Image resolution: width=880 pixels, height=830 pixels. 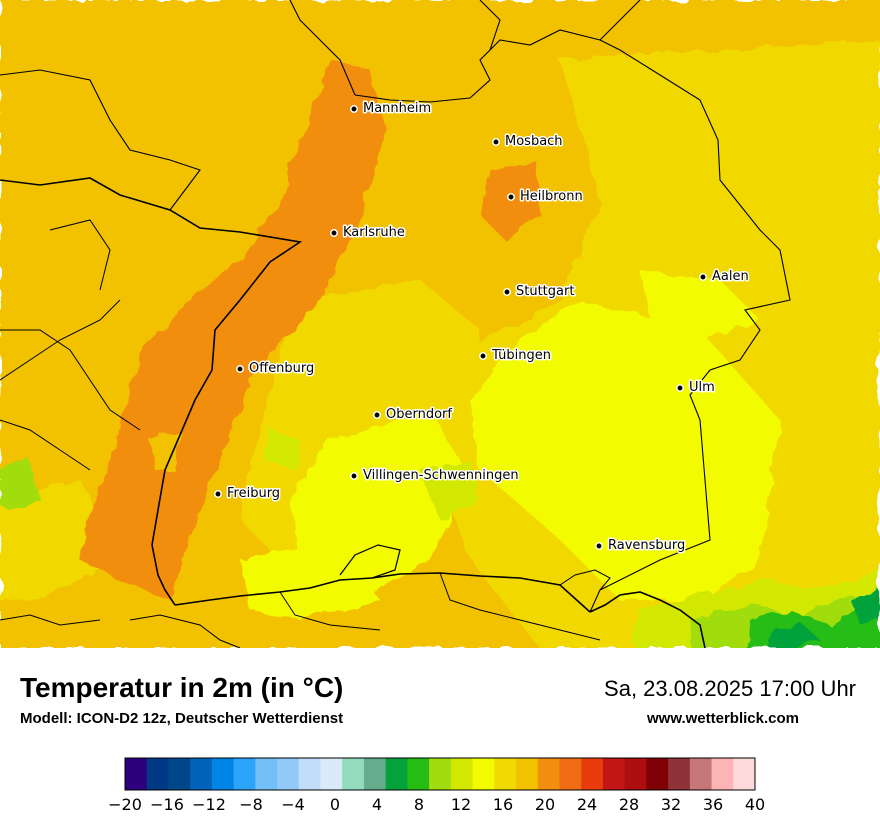 What do you see at coordinates (545, 291) in the screenshot?
I see `city-label: Stuttgart` at bounding box center [545, 291].